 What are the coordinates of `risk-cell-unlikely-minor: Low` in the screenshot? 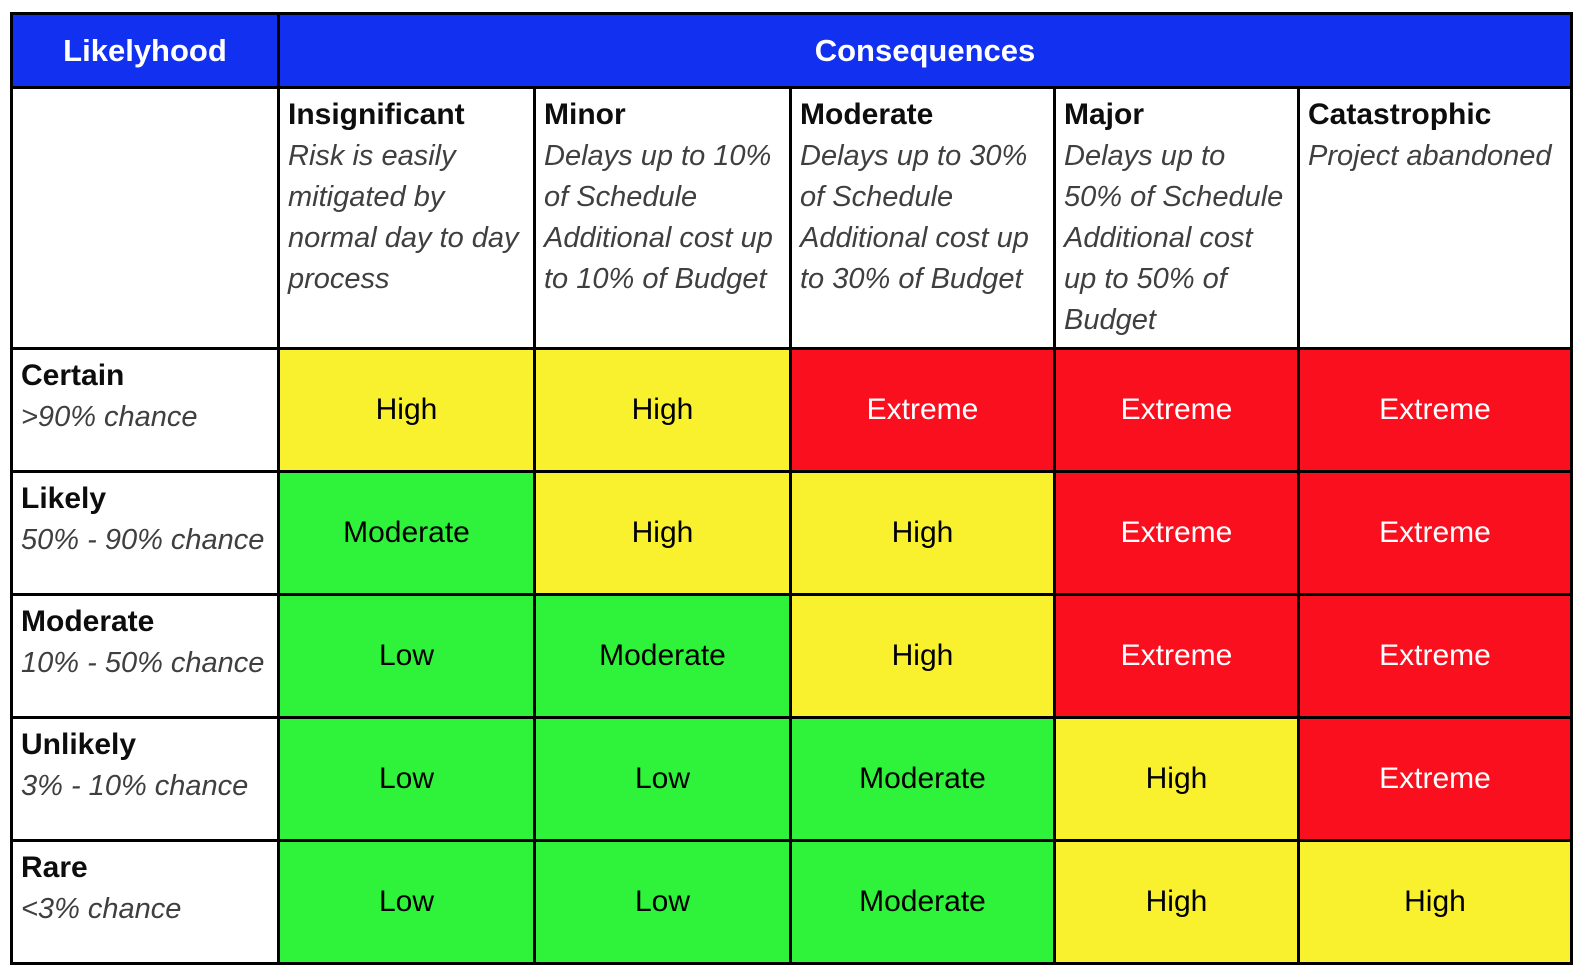 It's located at (662, 779).